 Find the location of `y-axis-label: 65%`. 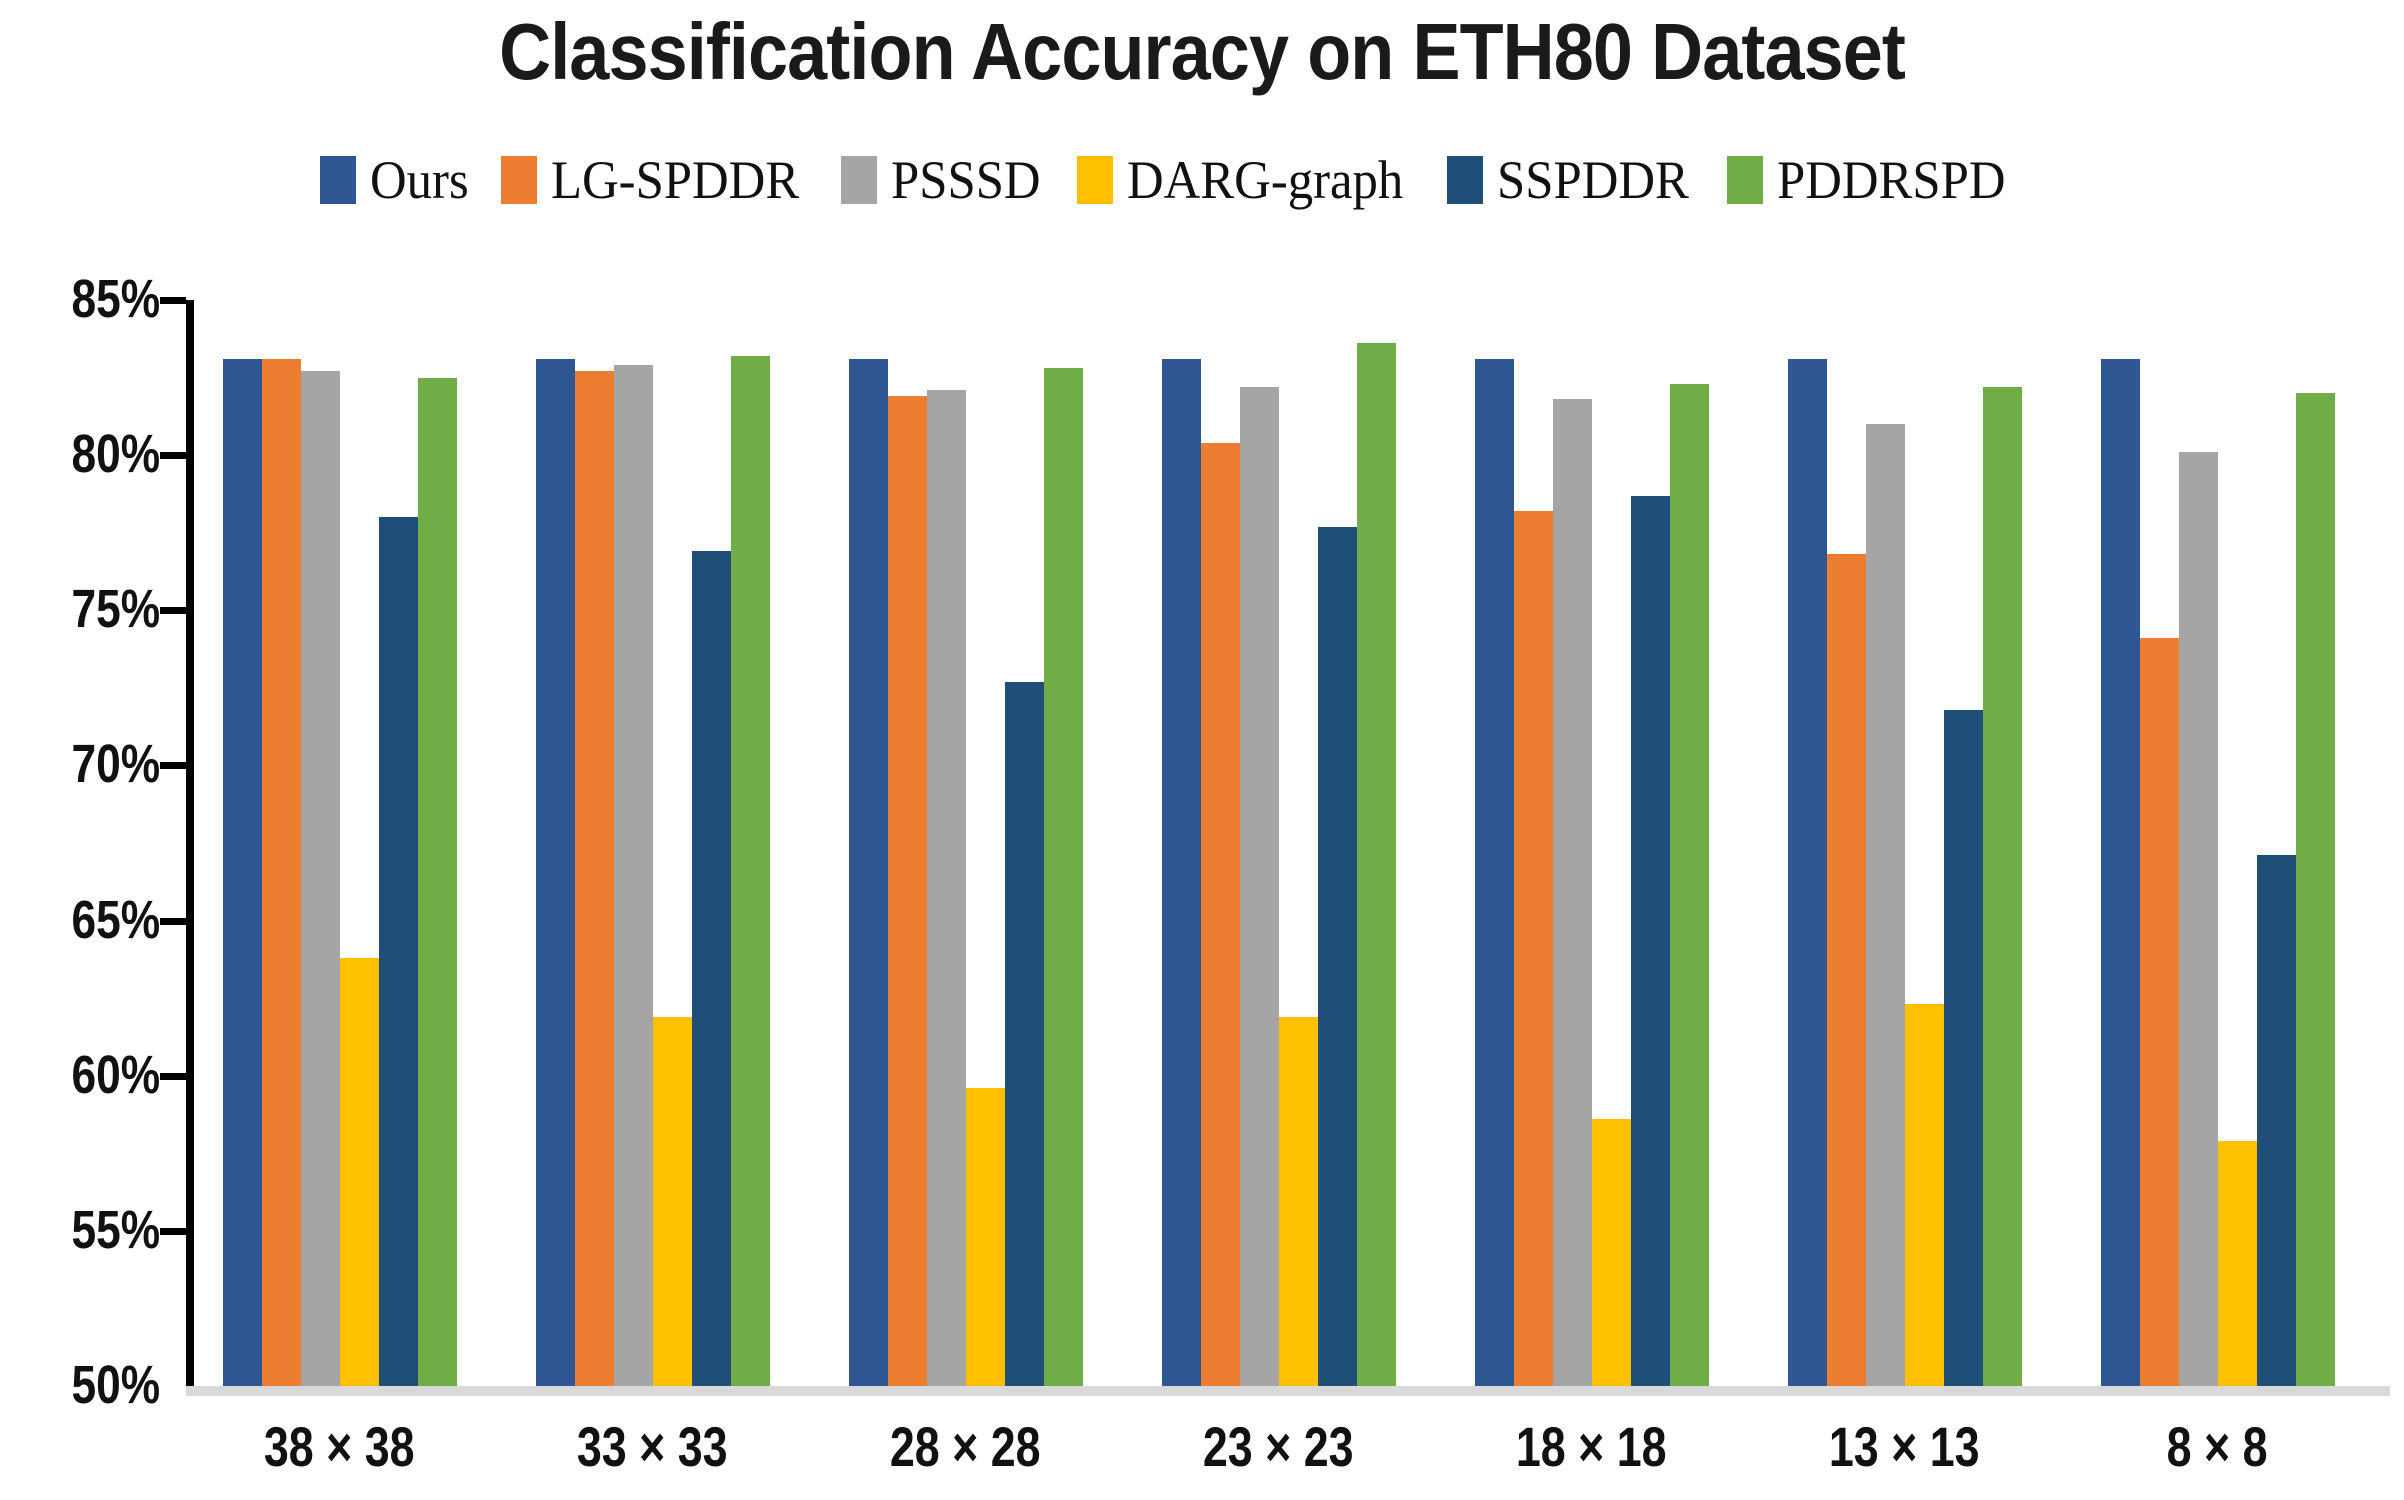

y-axis-label: 65% is located at coordinates (115, 919).